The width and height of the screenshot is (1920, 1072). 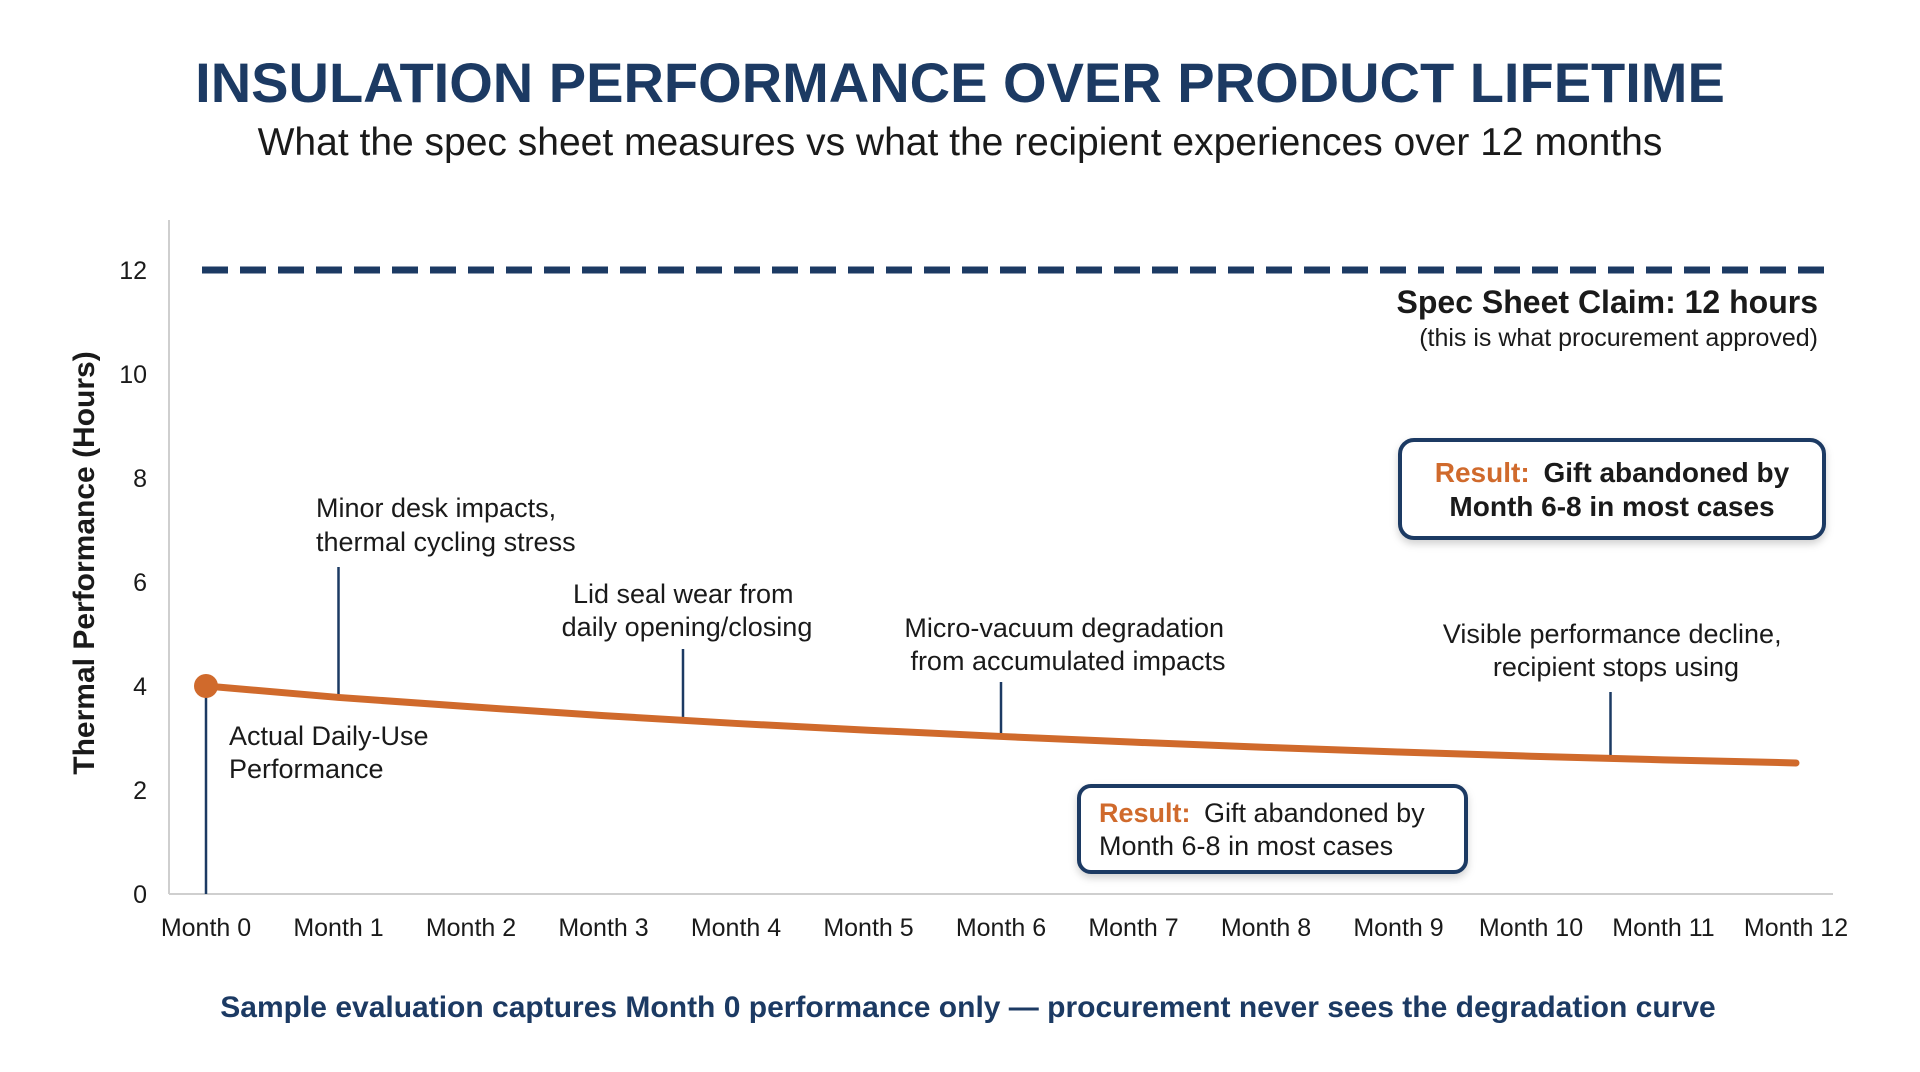 I want to click on y-tick-label: 6, so click(x=140, y=583).